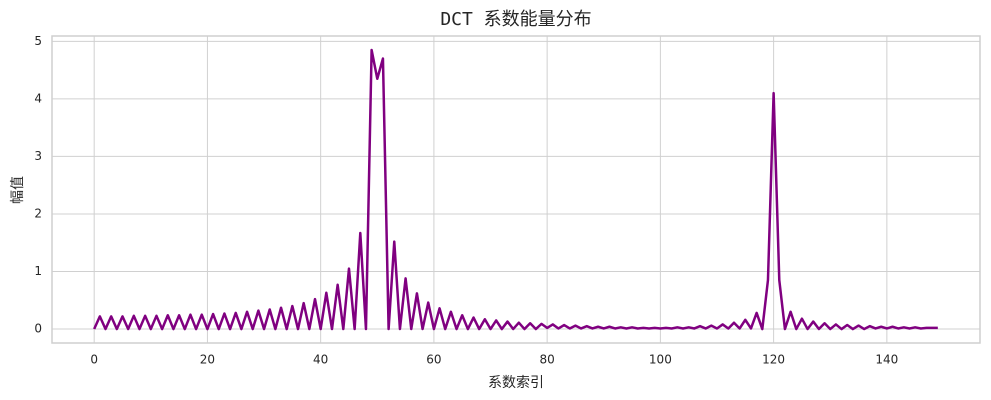  Describe the element at coordinates (18, 190) in the screenshot. I see `y-axis-label: 幅值` at that location.